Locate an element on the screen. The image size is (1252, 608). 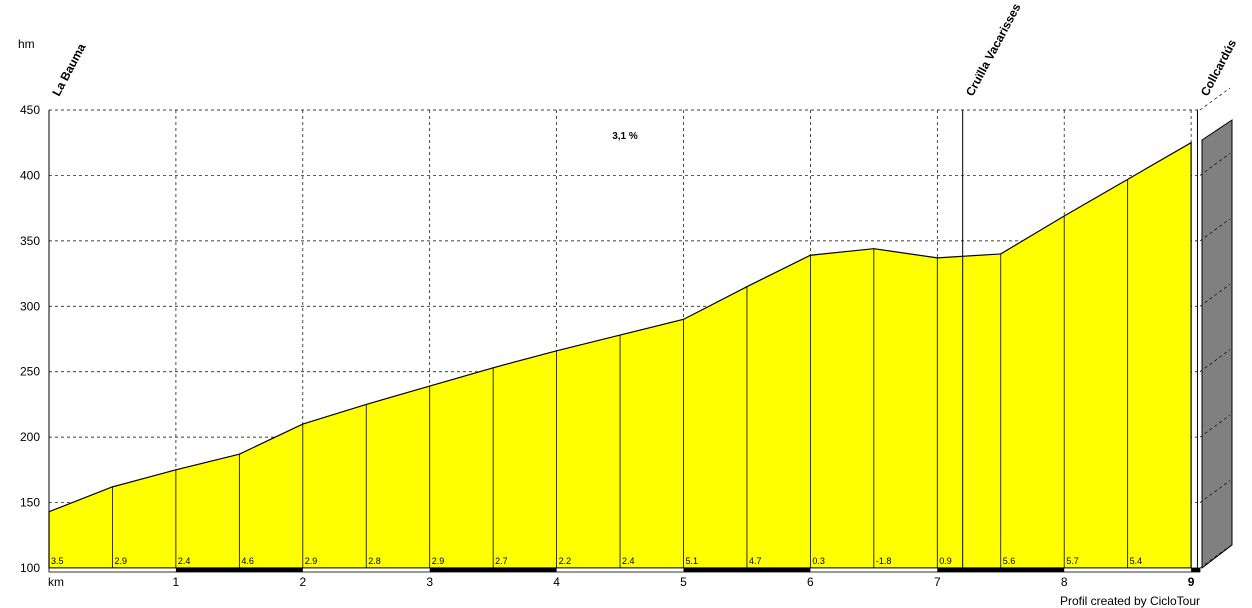
gradient-label: 3.5 is located at coordinates (57, 561).